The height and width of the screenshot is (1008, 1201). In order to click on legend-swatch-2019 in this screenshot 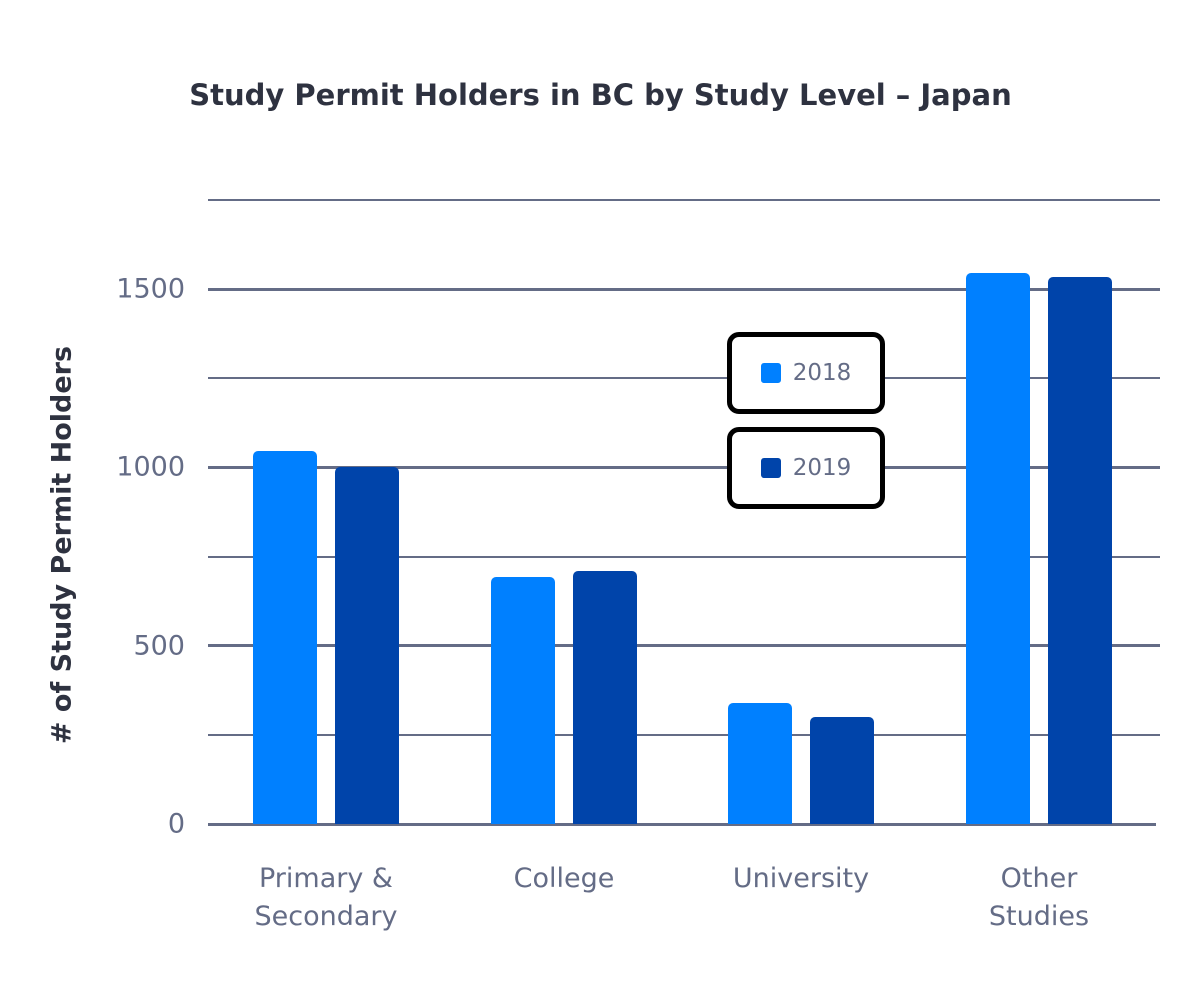, I will do `click(770, 468)`.